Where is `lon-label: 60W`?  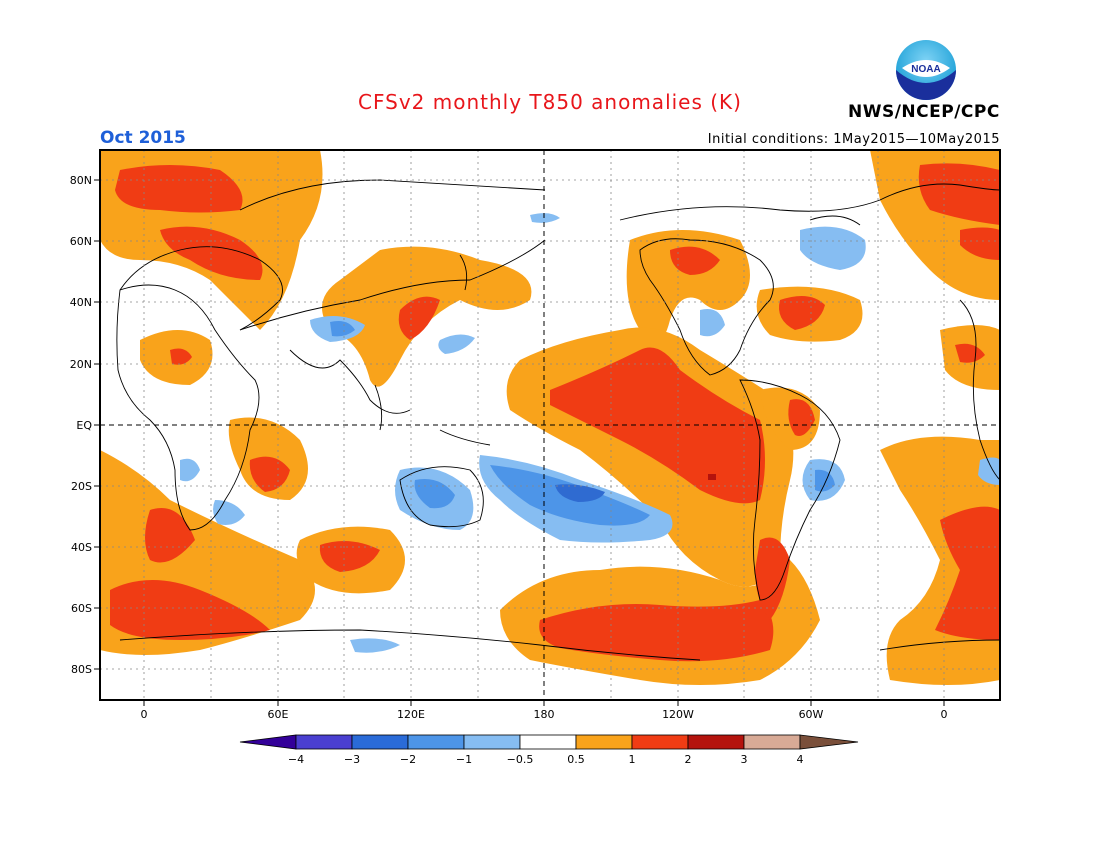 lon-label: 60W is located at coordinates (811, 714).